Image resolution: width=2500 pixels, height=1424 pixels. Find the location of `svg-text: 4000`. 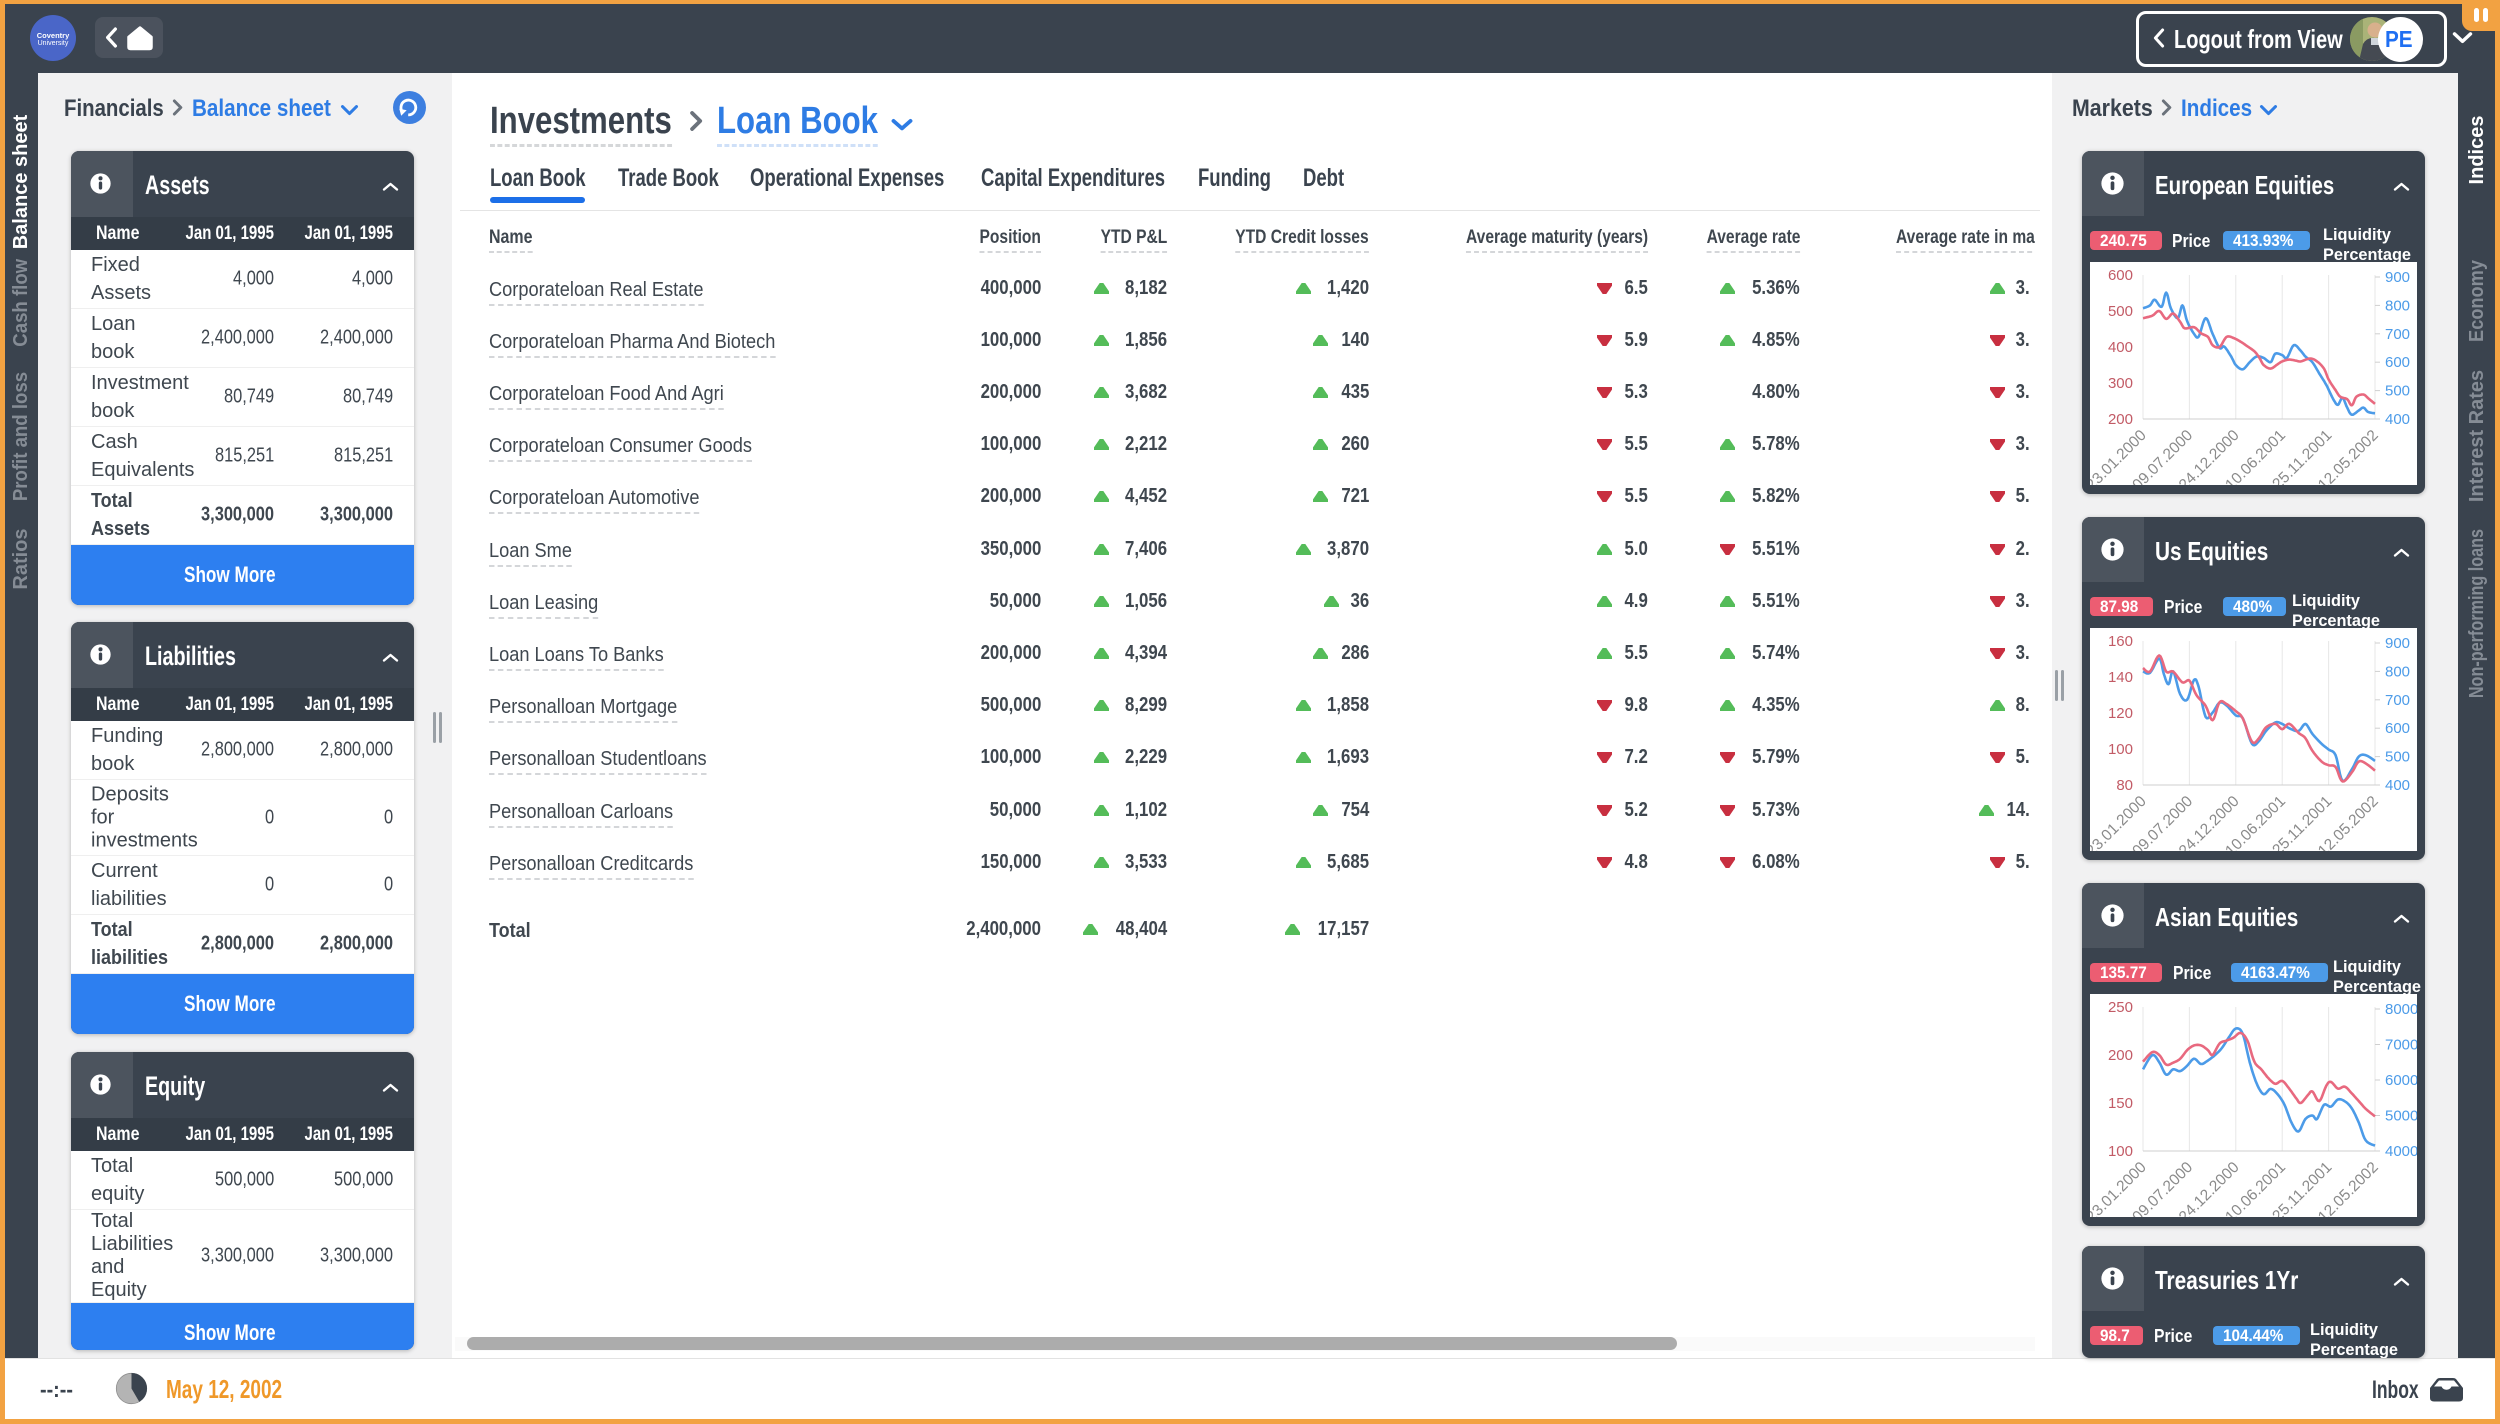

svg-text: 4000 is located at coordinates (2401, 1151).